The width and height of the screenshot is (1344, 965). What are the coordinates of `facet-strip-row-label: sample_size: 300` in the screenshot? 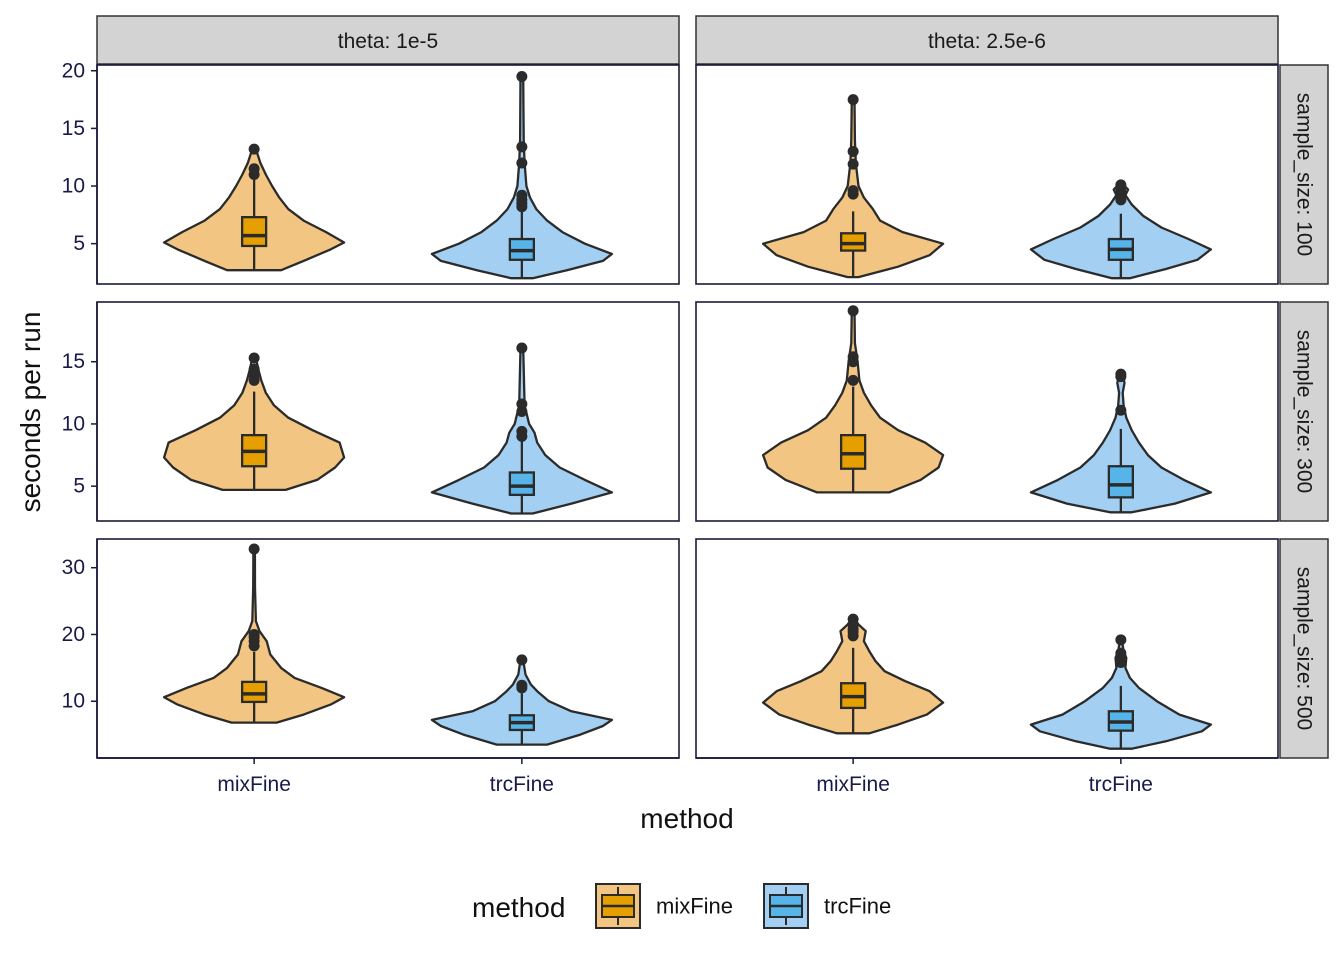 It's located at (1304, 411).